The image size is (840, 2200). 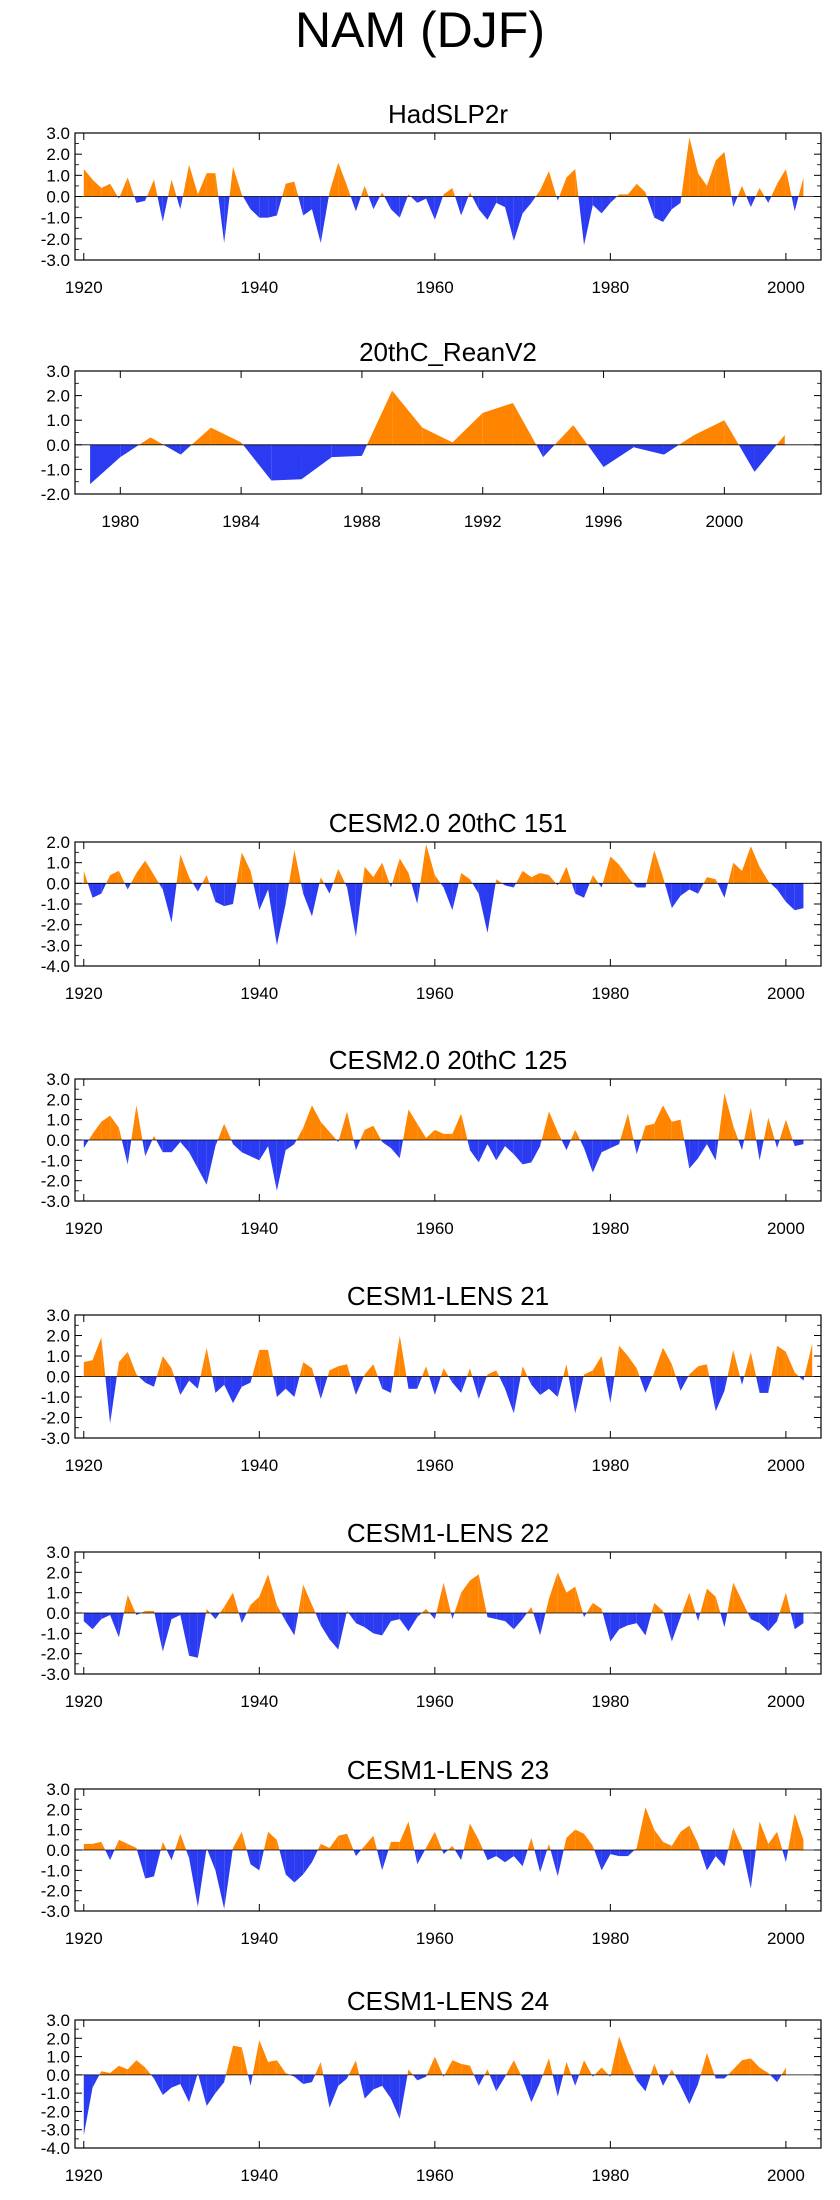 I want to click on main-title: NAM (DJF), so click(x=420, y=30).